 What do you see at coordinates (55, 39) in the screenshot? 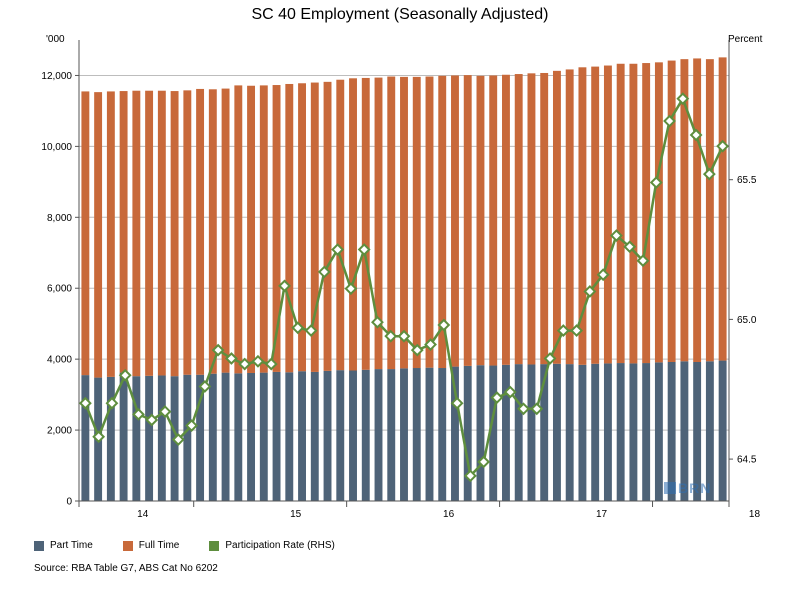
I see `left-axis-unit: '000` at bounding box center [55, 39].